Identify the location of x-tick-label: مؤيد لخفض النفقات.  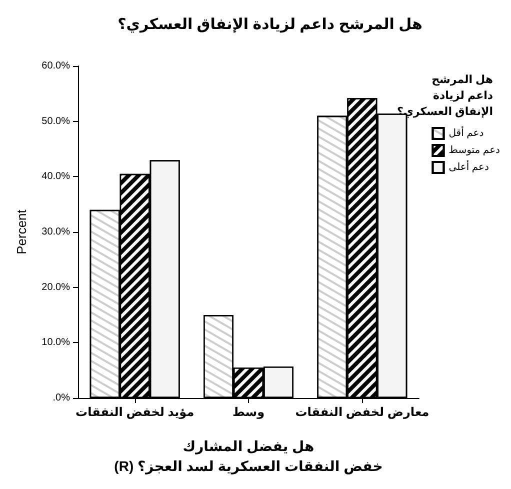
(135, 412).